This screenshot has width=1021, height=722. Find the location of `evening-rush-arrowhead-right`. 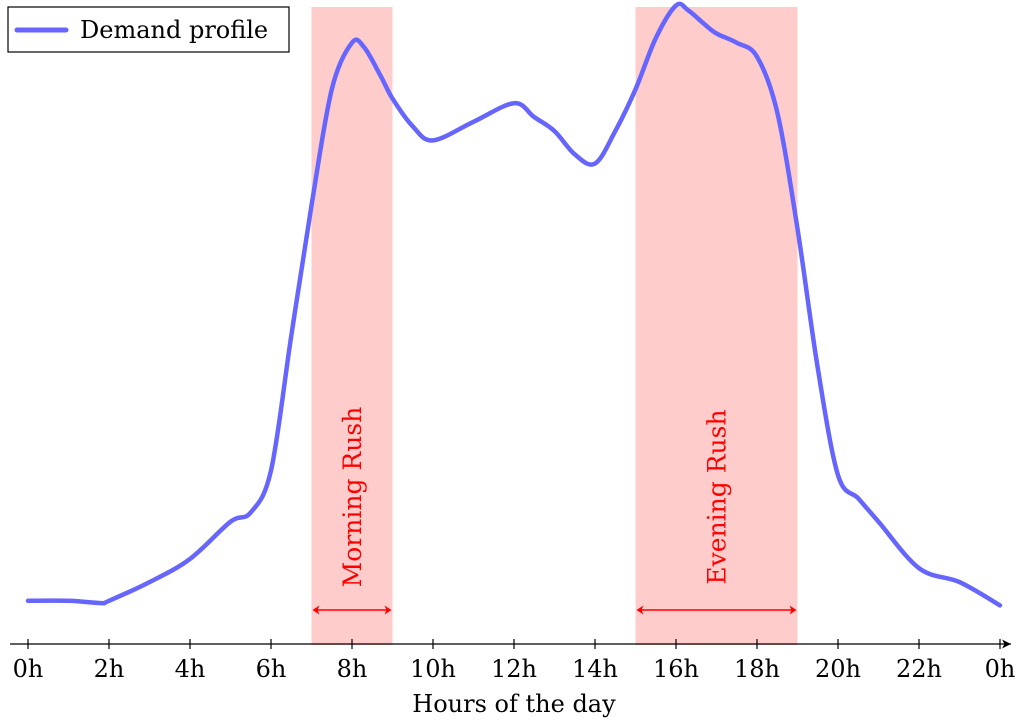

evening-rush-arrowhead-right is located at coordinates (793, 610).